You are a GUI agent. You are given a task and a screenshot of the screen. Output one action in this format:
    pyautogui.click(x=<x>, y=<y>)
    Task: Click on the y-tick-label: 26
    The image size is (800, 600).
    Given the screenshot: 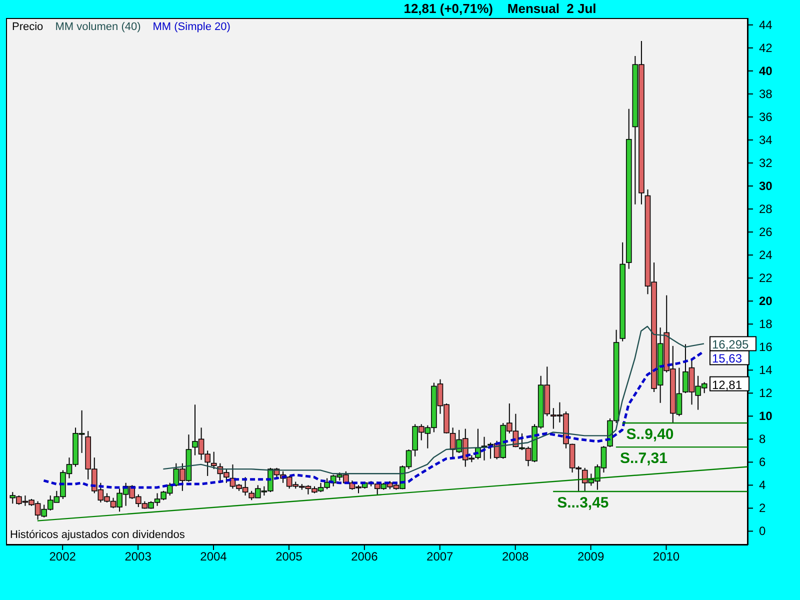 What is the action you would take?
    pyautogui.click(x=766, y=232)
    